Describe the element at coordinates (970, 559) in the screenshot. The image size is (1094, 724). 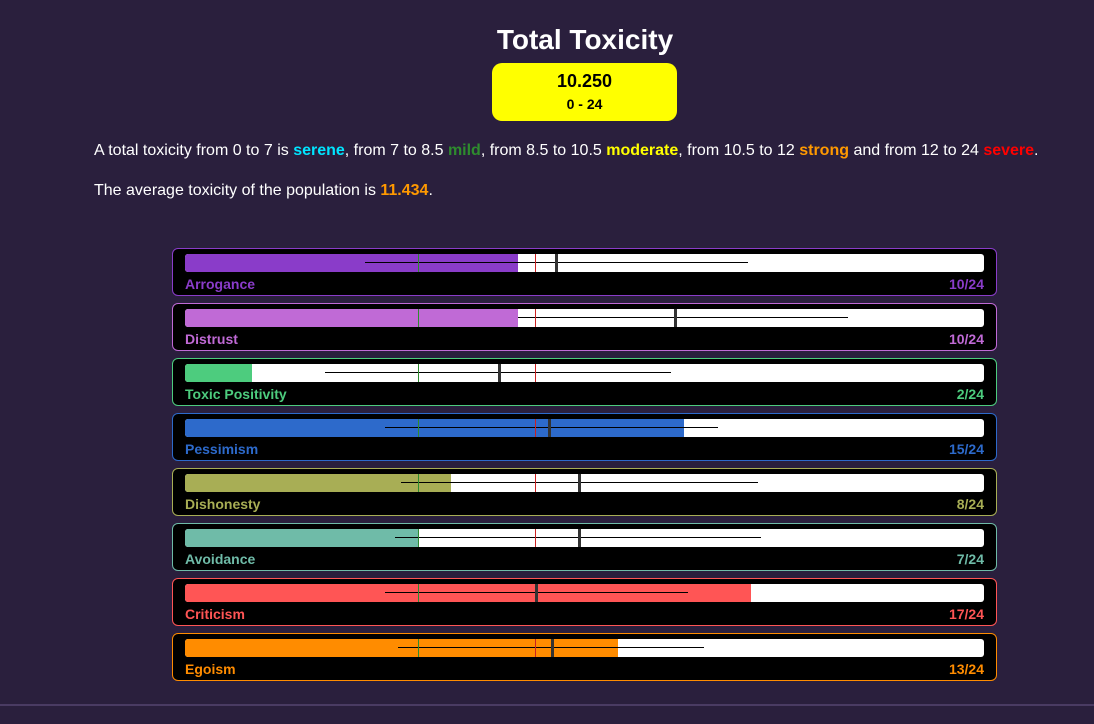
I see `bar-score: 7/24` at that location.